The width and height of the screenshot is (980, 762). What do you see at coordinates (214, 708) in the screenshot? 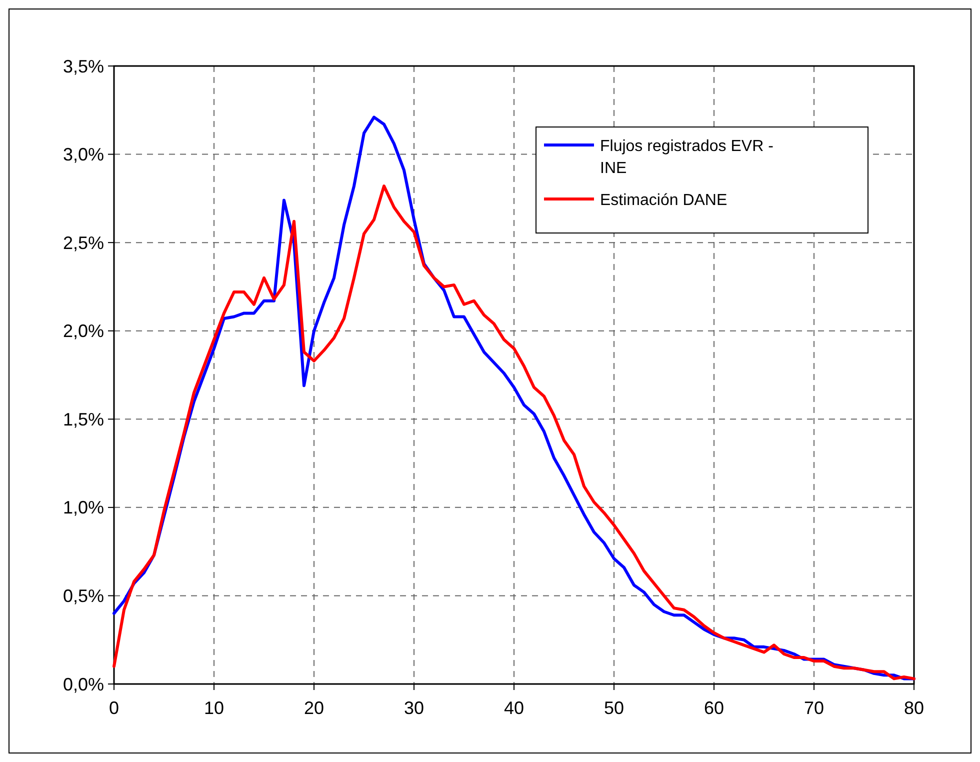
I see `x-tick-label: 10` at bounding box center [214, 708].